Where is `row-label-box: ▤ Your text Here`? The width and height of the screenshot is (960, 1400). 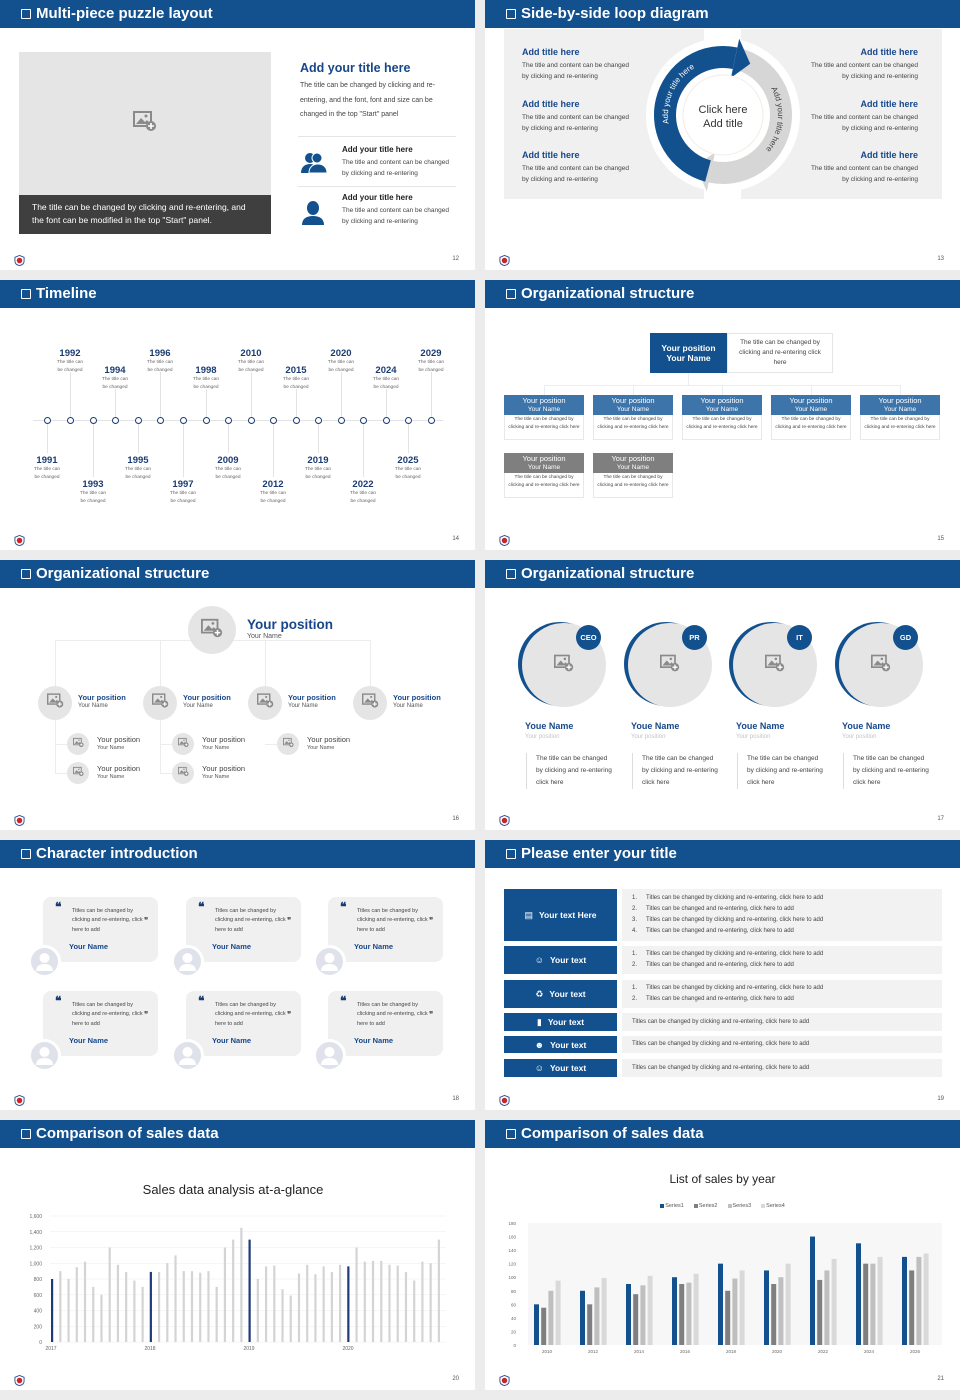
row-label-box: ▤ Your text Here is located at coordinates (560, 915).